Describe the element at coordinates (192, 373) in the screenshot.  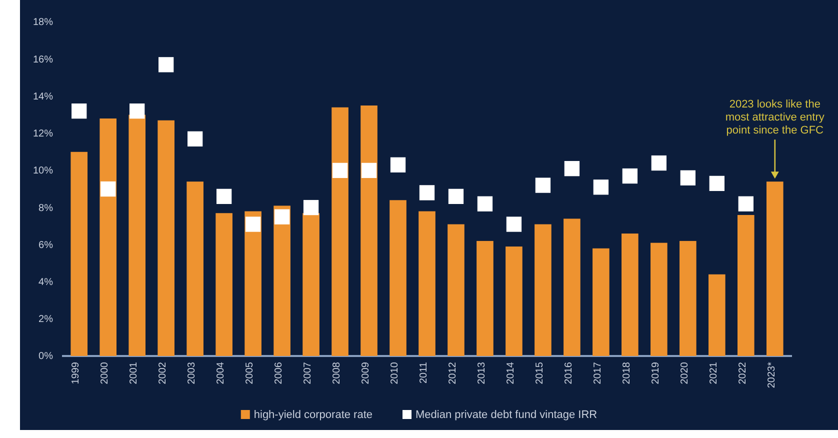
I see `x-tick-label: 2003` at that location.